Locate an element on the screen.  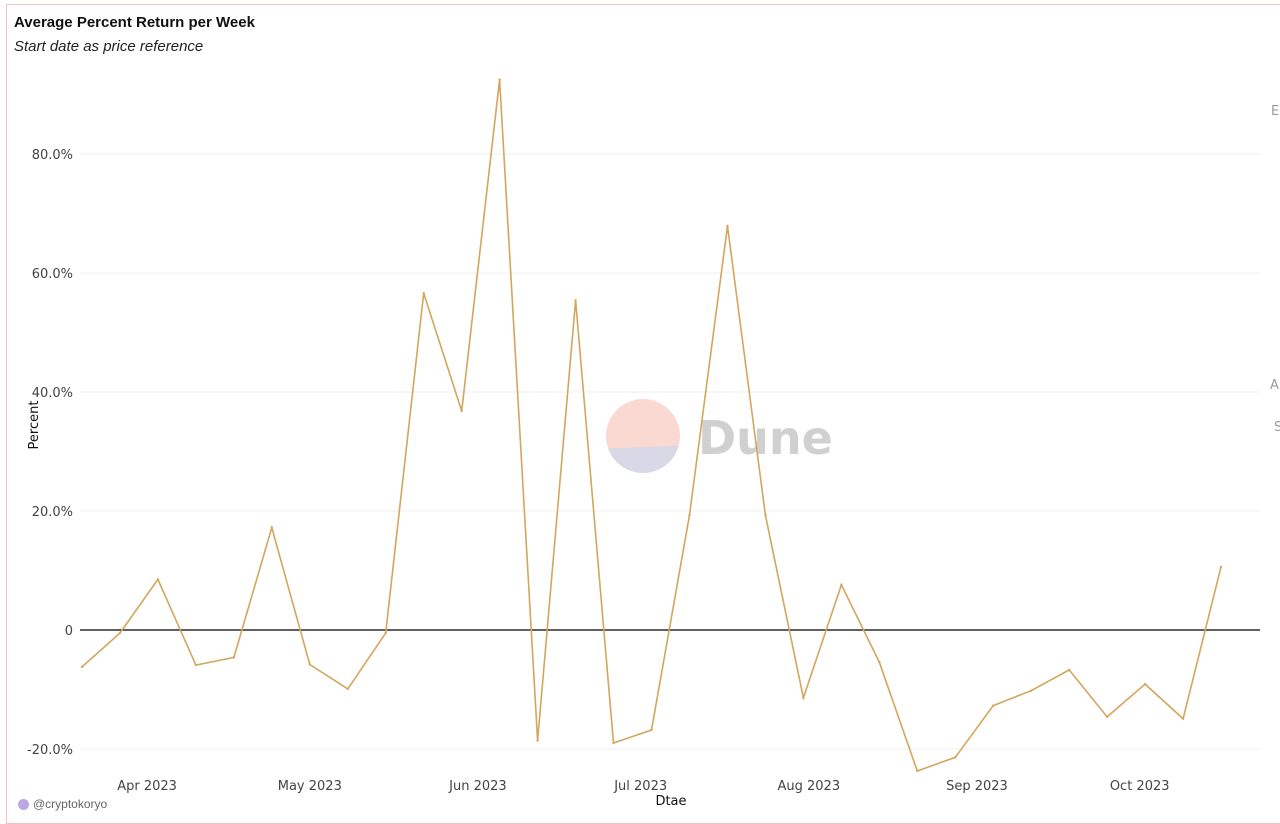
side-legend-letter-a: A is located at coordinates (1274, 385).